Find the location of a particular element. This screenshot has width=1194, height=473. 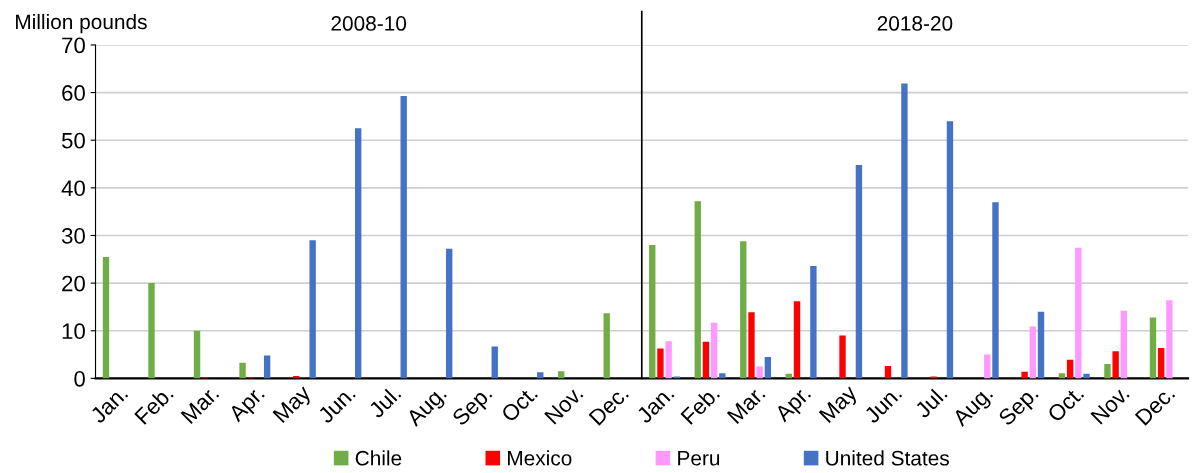

y-axis-title: Million pounds is located at coordinates (81, 23).